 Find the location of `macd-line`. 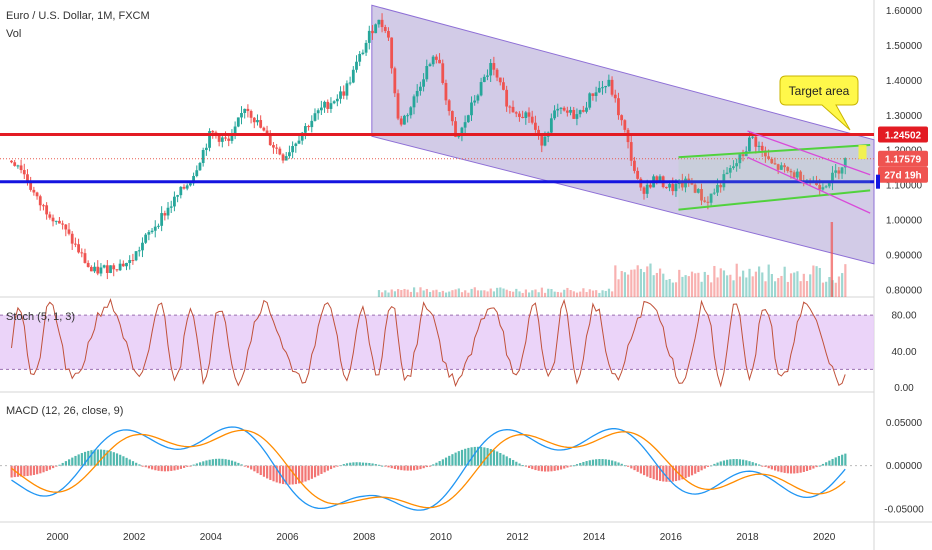

macd-line is located at coordinates (428, 468).